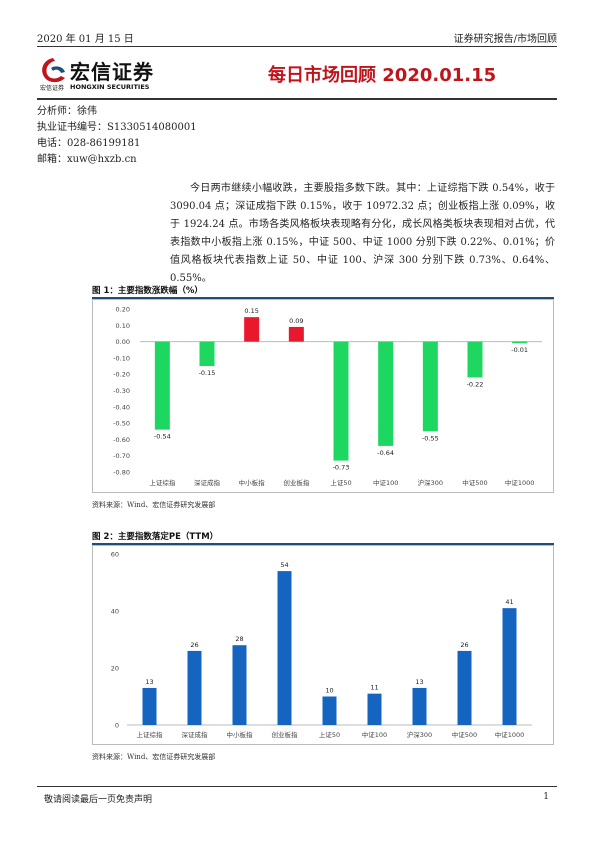  I want to click on chart2-data-label: 28, so click(239, 639).